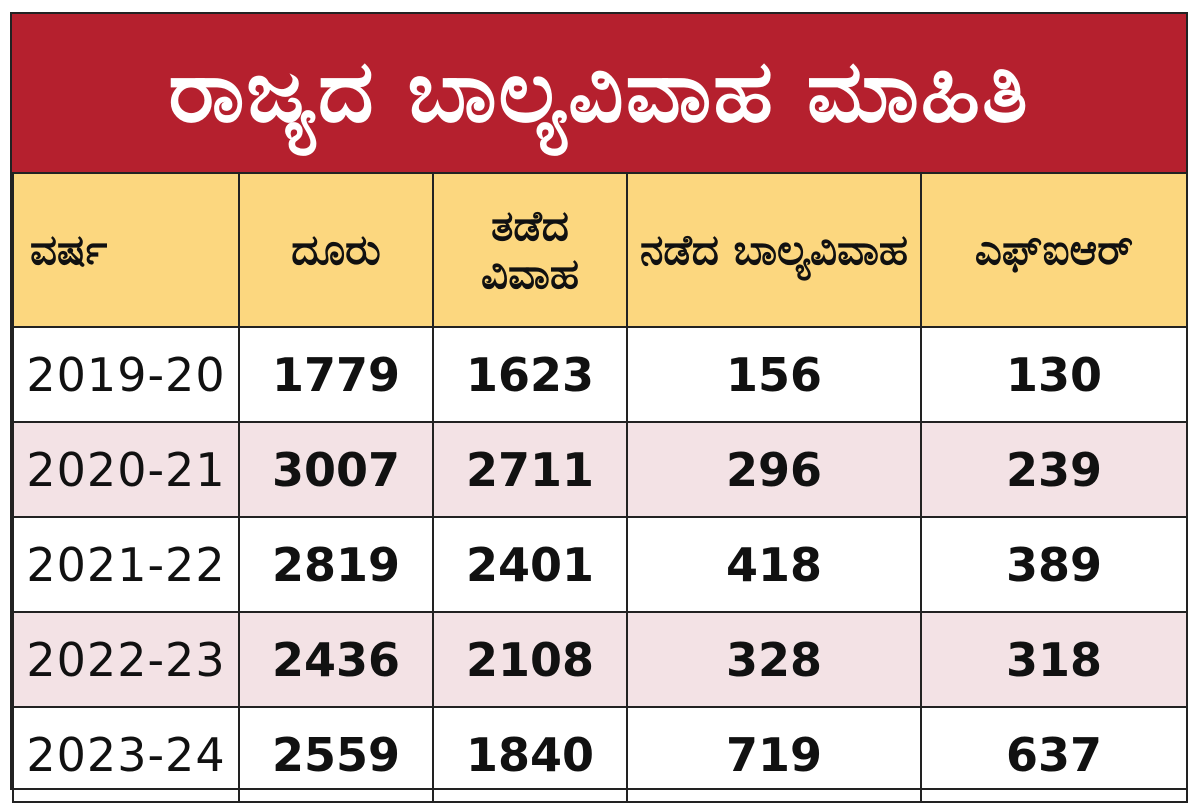 The height and width of the screenshot is (807, 1200). Describe the element at coordinates (1054, 250) in the screenshot. I see `column-header-fir: ಎಫ್‌ಐಆರ್` at that location.